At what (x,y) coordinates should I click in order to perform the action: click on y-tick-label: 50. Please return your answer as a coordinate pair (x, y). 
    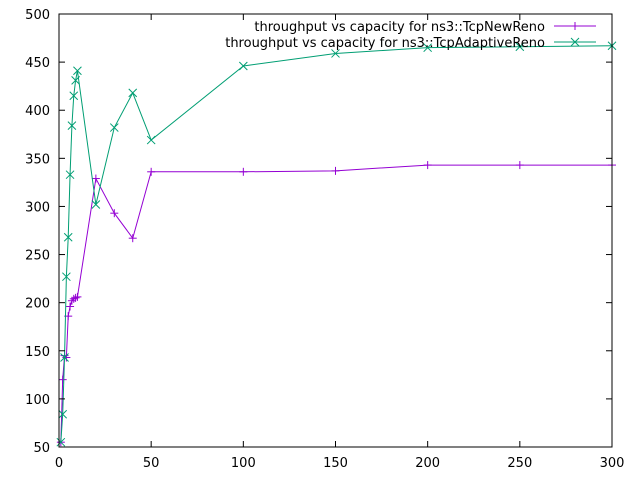
    Looking at the image, I should click on (41, 448).